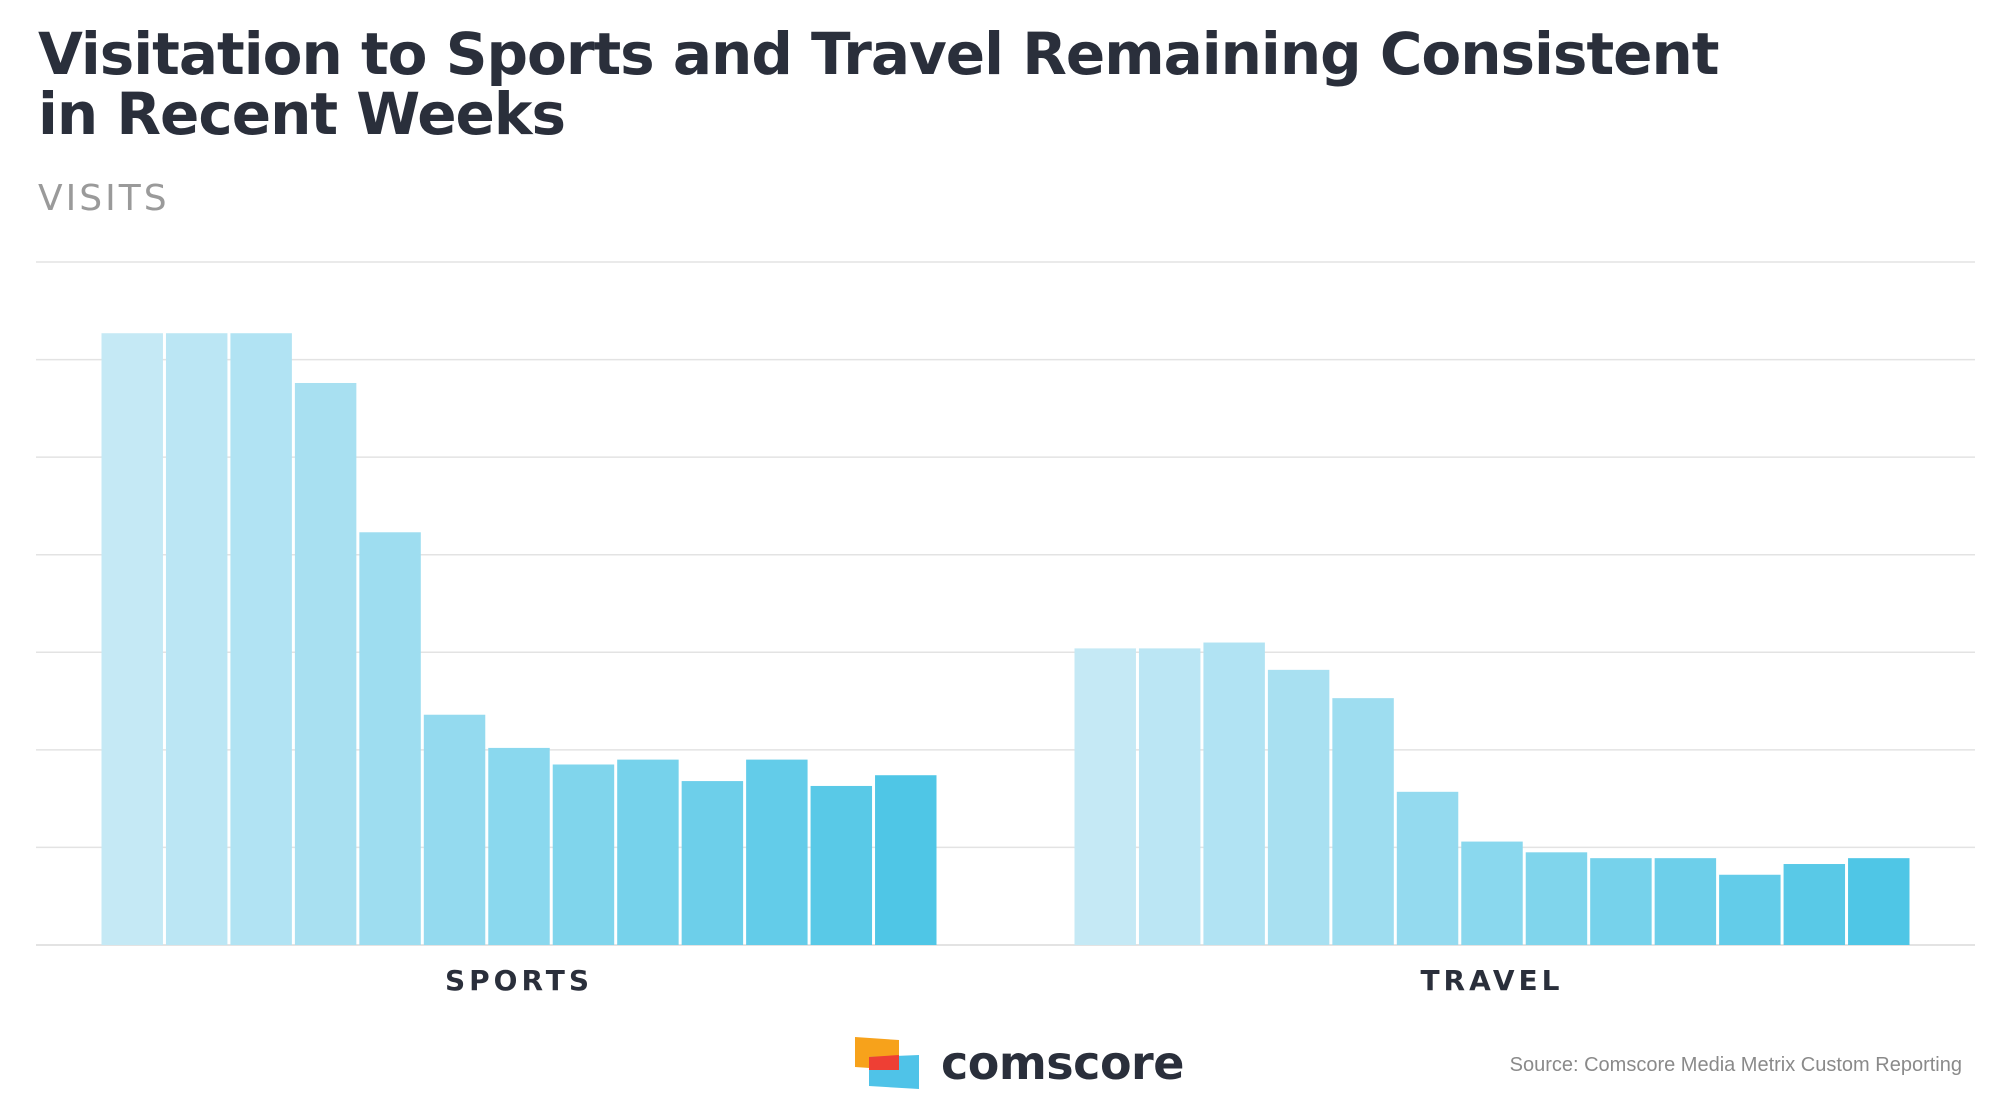  Describe the element at coordinates (519, 980) in the screenshot. I see `category-label-sports: SPORTS` at that location.